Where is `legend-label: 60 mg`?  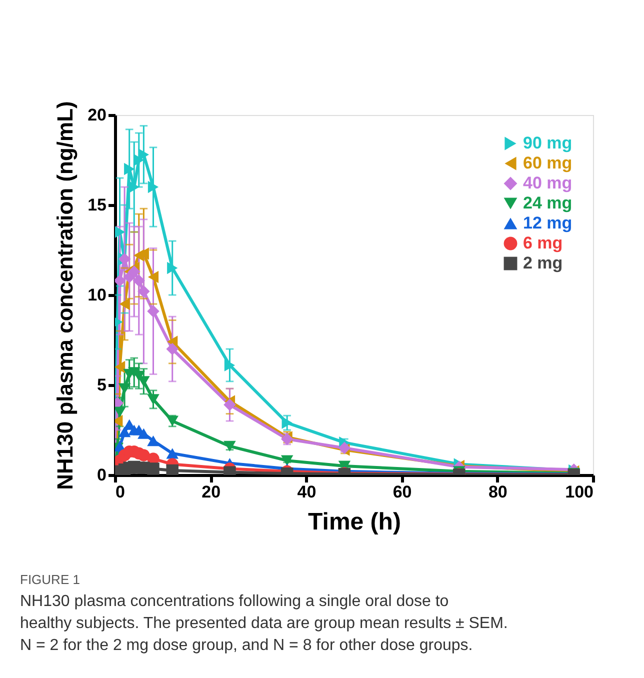 legend-label: 60 mg is located at coordinates (547, 163).